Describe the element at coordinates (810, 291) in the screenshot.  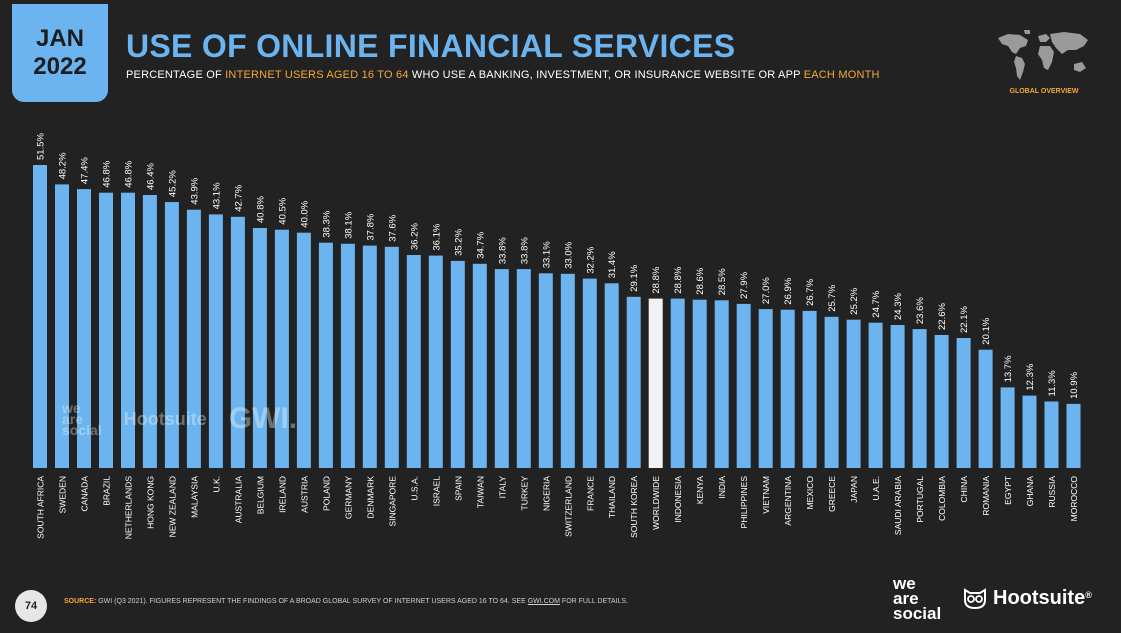
I see `value-label: 26.7%` at that location.